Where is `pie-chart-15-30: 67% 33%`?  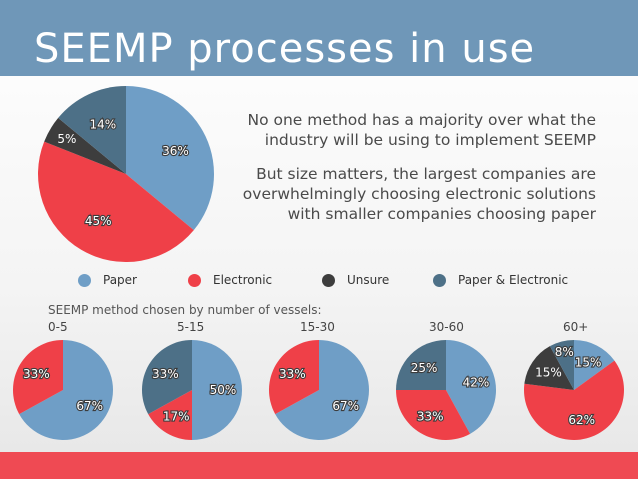 pie-chart-15-30: 67% 33% is located at coordinates (318, 390).